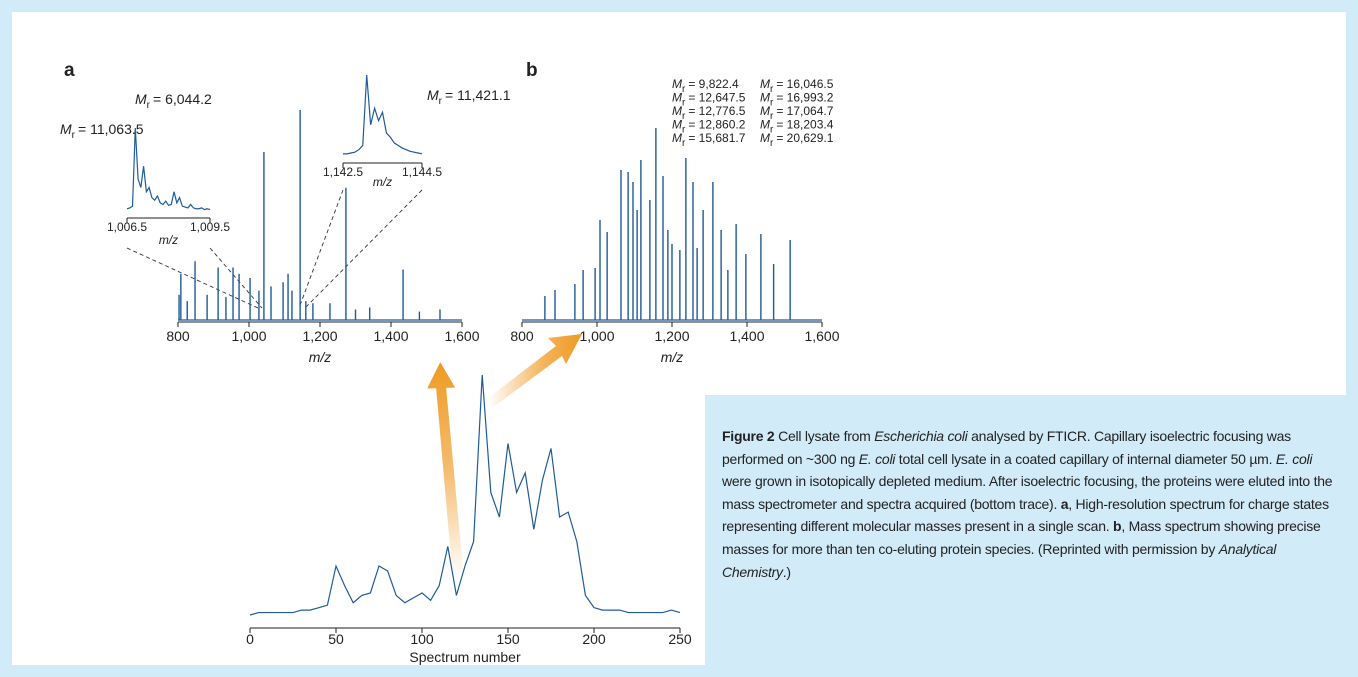  What do you see at coordinates (716, 125) in the screenshot?
I see `mass-value: = 12,860.2` at bounding box center [716, 125].